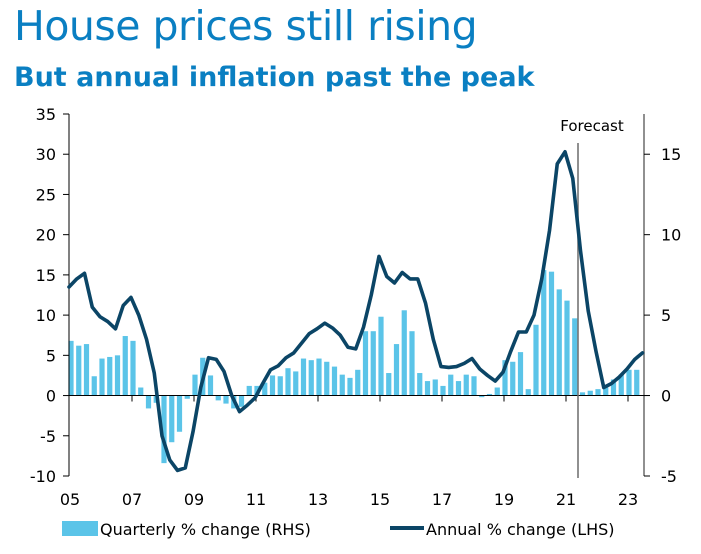 This screenshot has width=701, height=554. Describe the element at coordinates (274, 77) in the screenshot. I see `chart-subtitle: But annual inflation past the peak` at that location.